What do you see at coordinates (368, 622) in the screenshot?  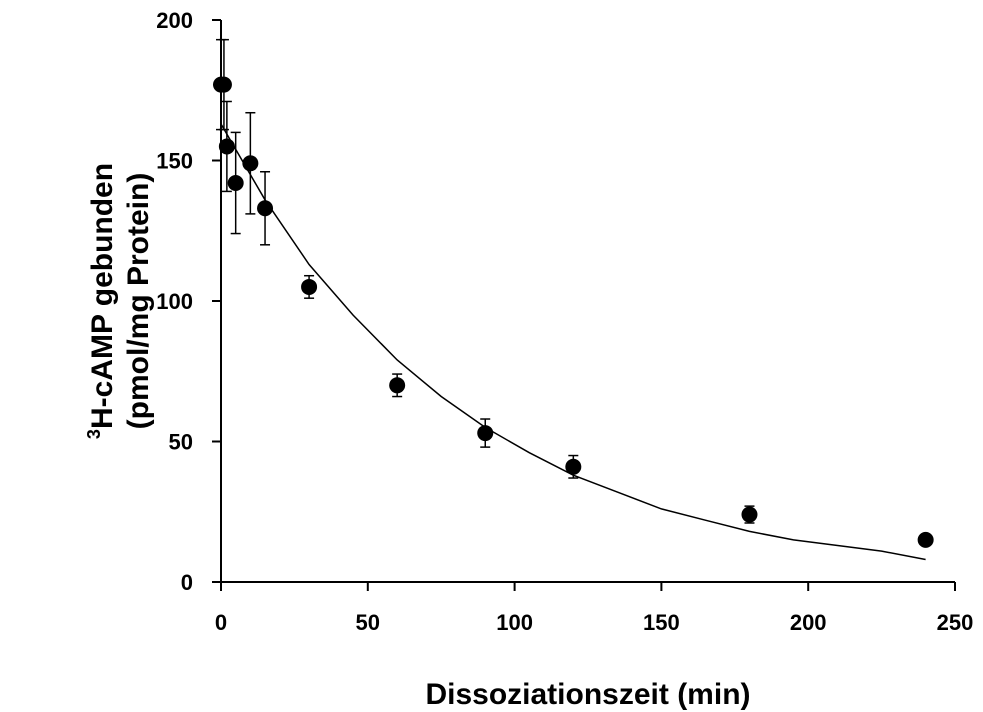 I see `x-tick-label: 50` at bounding box center [368, 622].